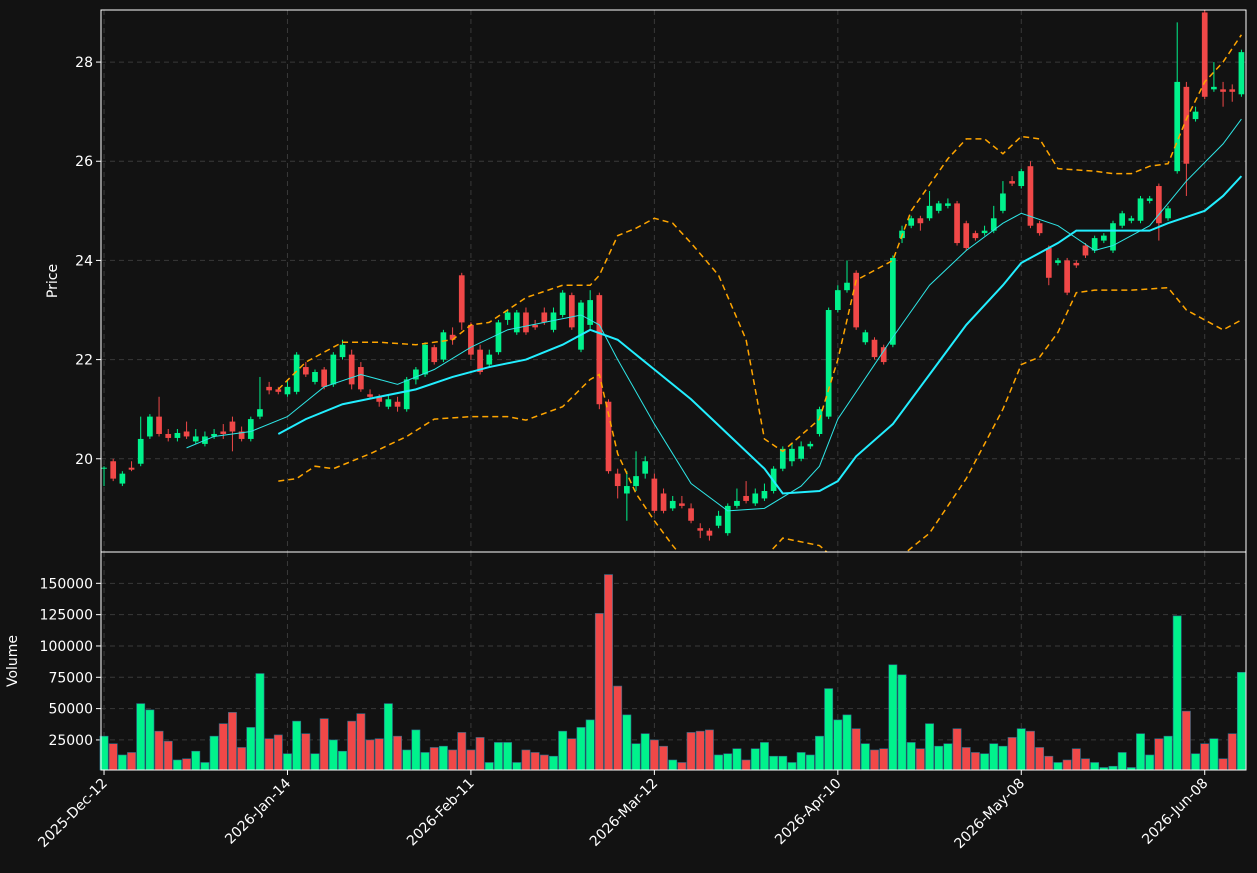  What do you see at coordinates (13, 661) in the screenshot?
I see `volume-axis-label: Volume` at bounding box center [13, 661].